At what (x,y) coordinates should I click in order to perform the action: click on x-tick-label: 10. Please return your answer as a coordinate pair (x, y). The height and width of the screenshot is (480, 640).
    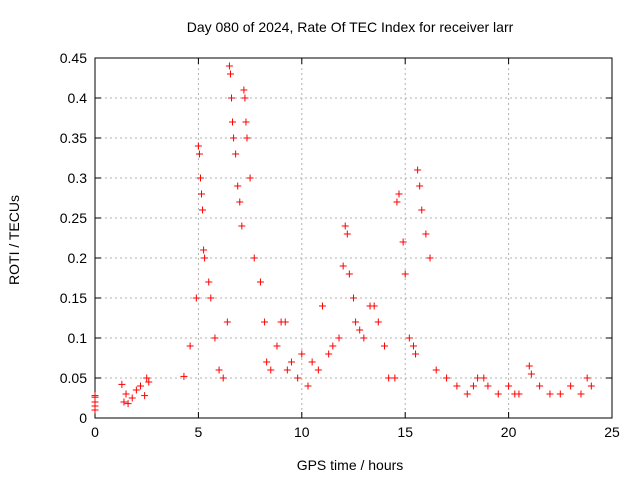
    Looking at the image, I should click on (302, 432).